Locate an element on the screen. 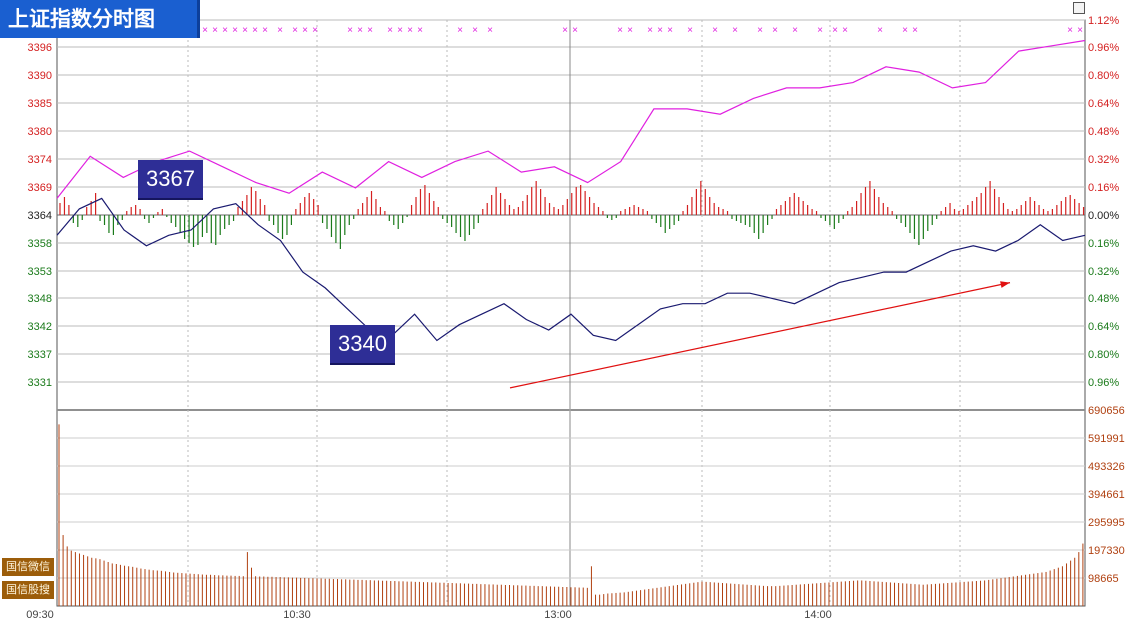 This screenshot has width=1133, height=621. trend-arrow is located at coordinates (760, 335).